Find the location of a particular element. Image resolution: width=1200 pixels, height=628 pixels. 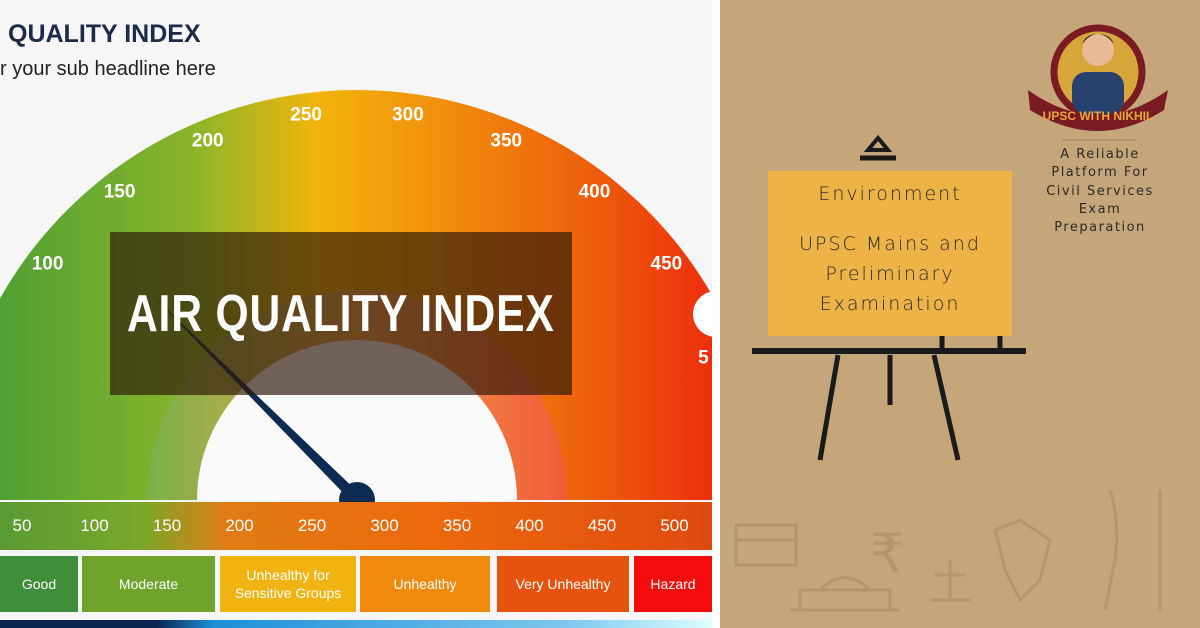

gauge-label: 350 is located at coordinates (506, 141).